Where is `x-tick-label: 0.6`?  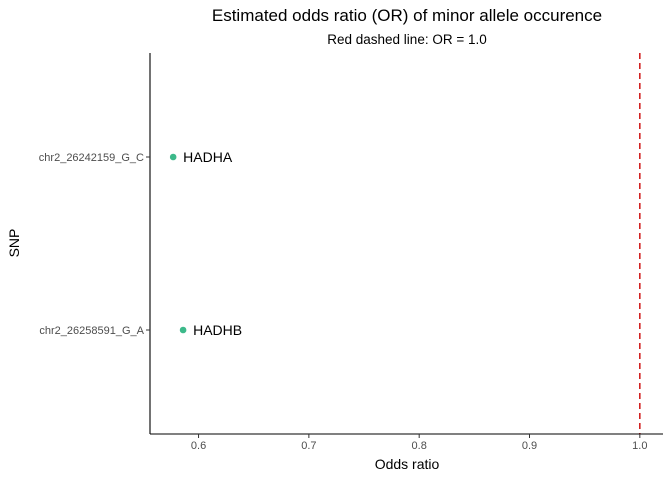
x-tick-label: 0.6 is located at coordinates (198, 446).